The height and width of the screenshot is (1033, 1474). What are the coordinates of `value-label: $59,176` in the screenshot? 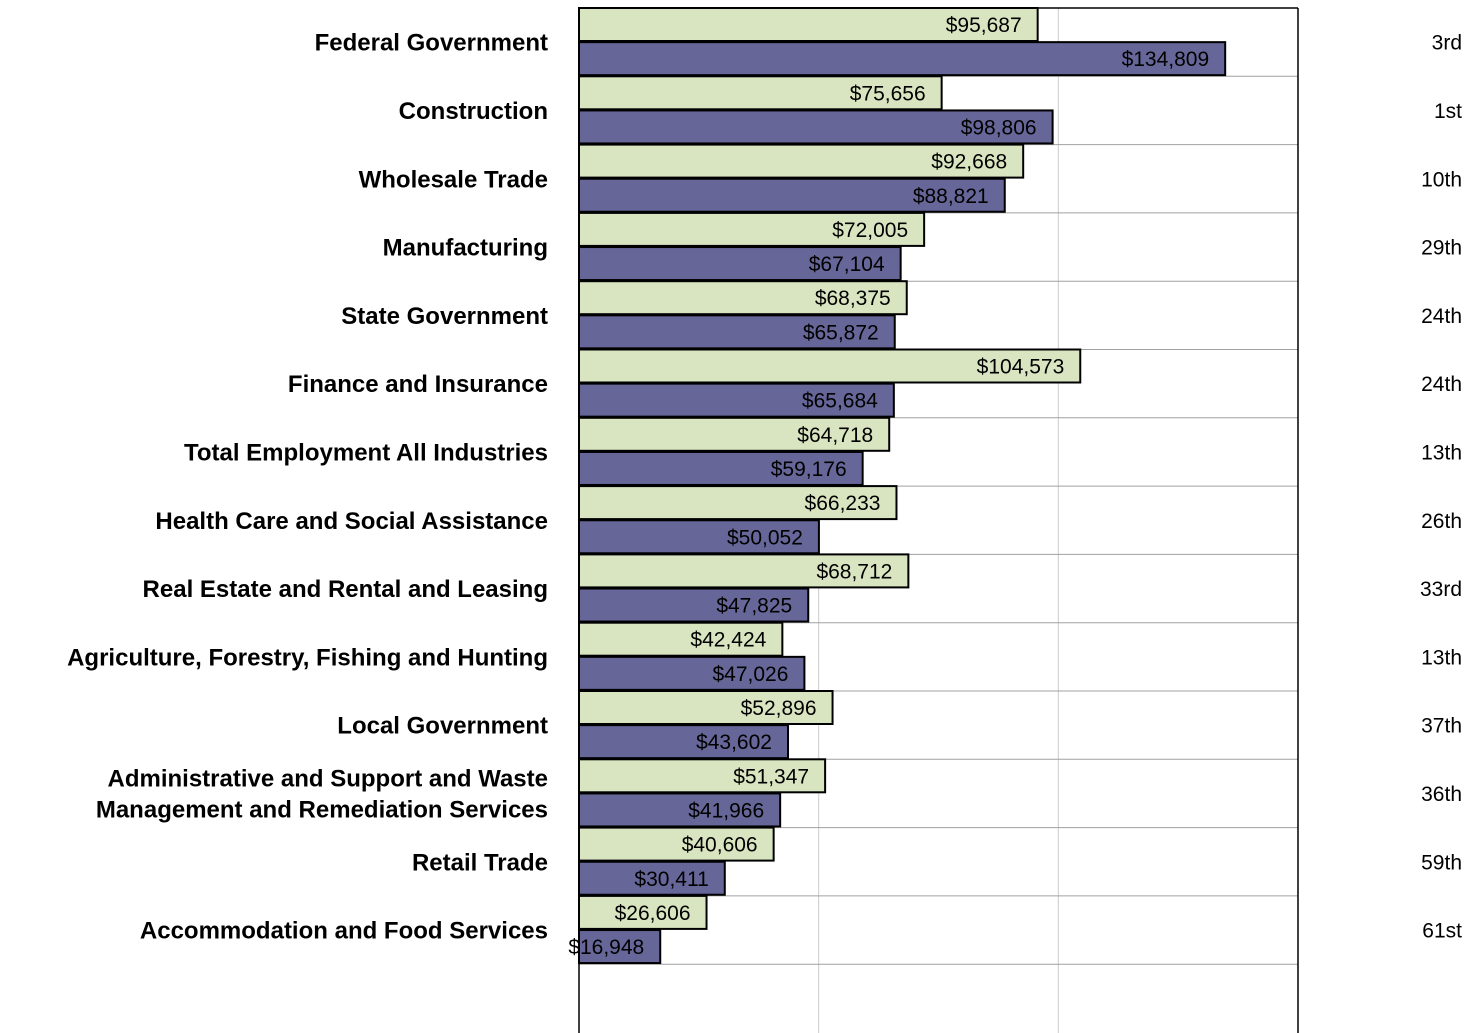 It's located at (809, 469).